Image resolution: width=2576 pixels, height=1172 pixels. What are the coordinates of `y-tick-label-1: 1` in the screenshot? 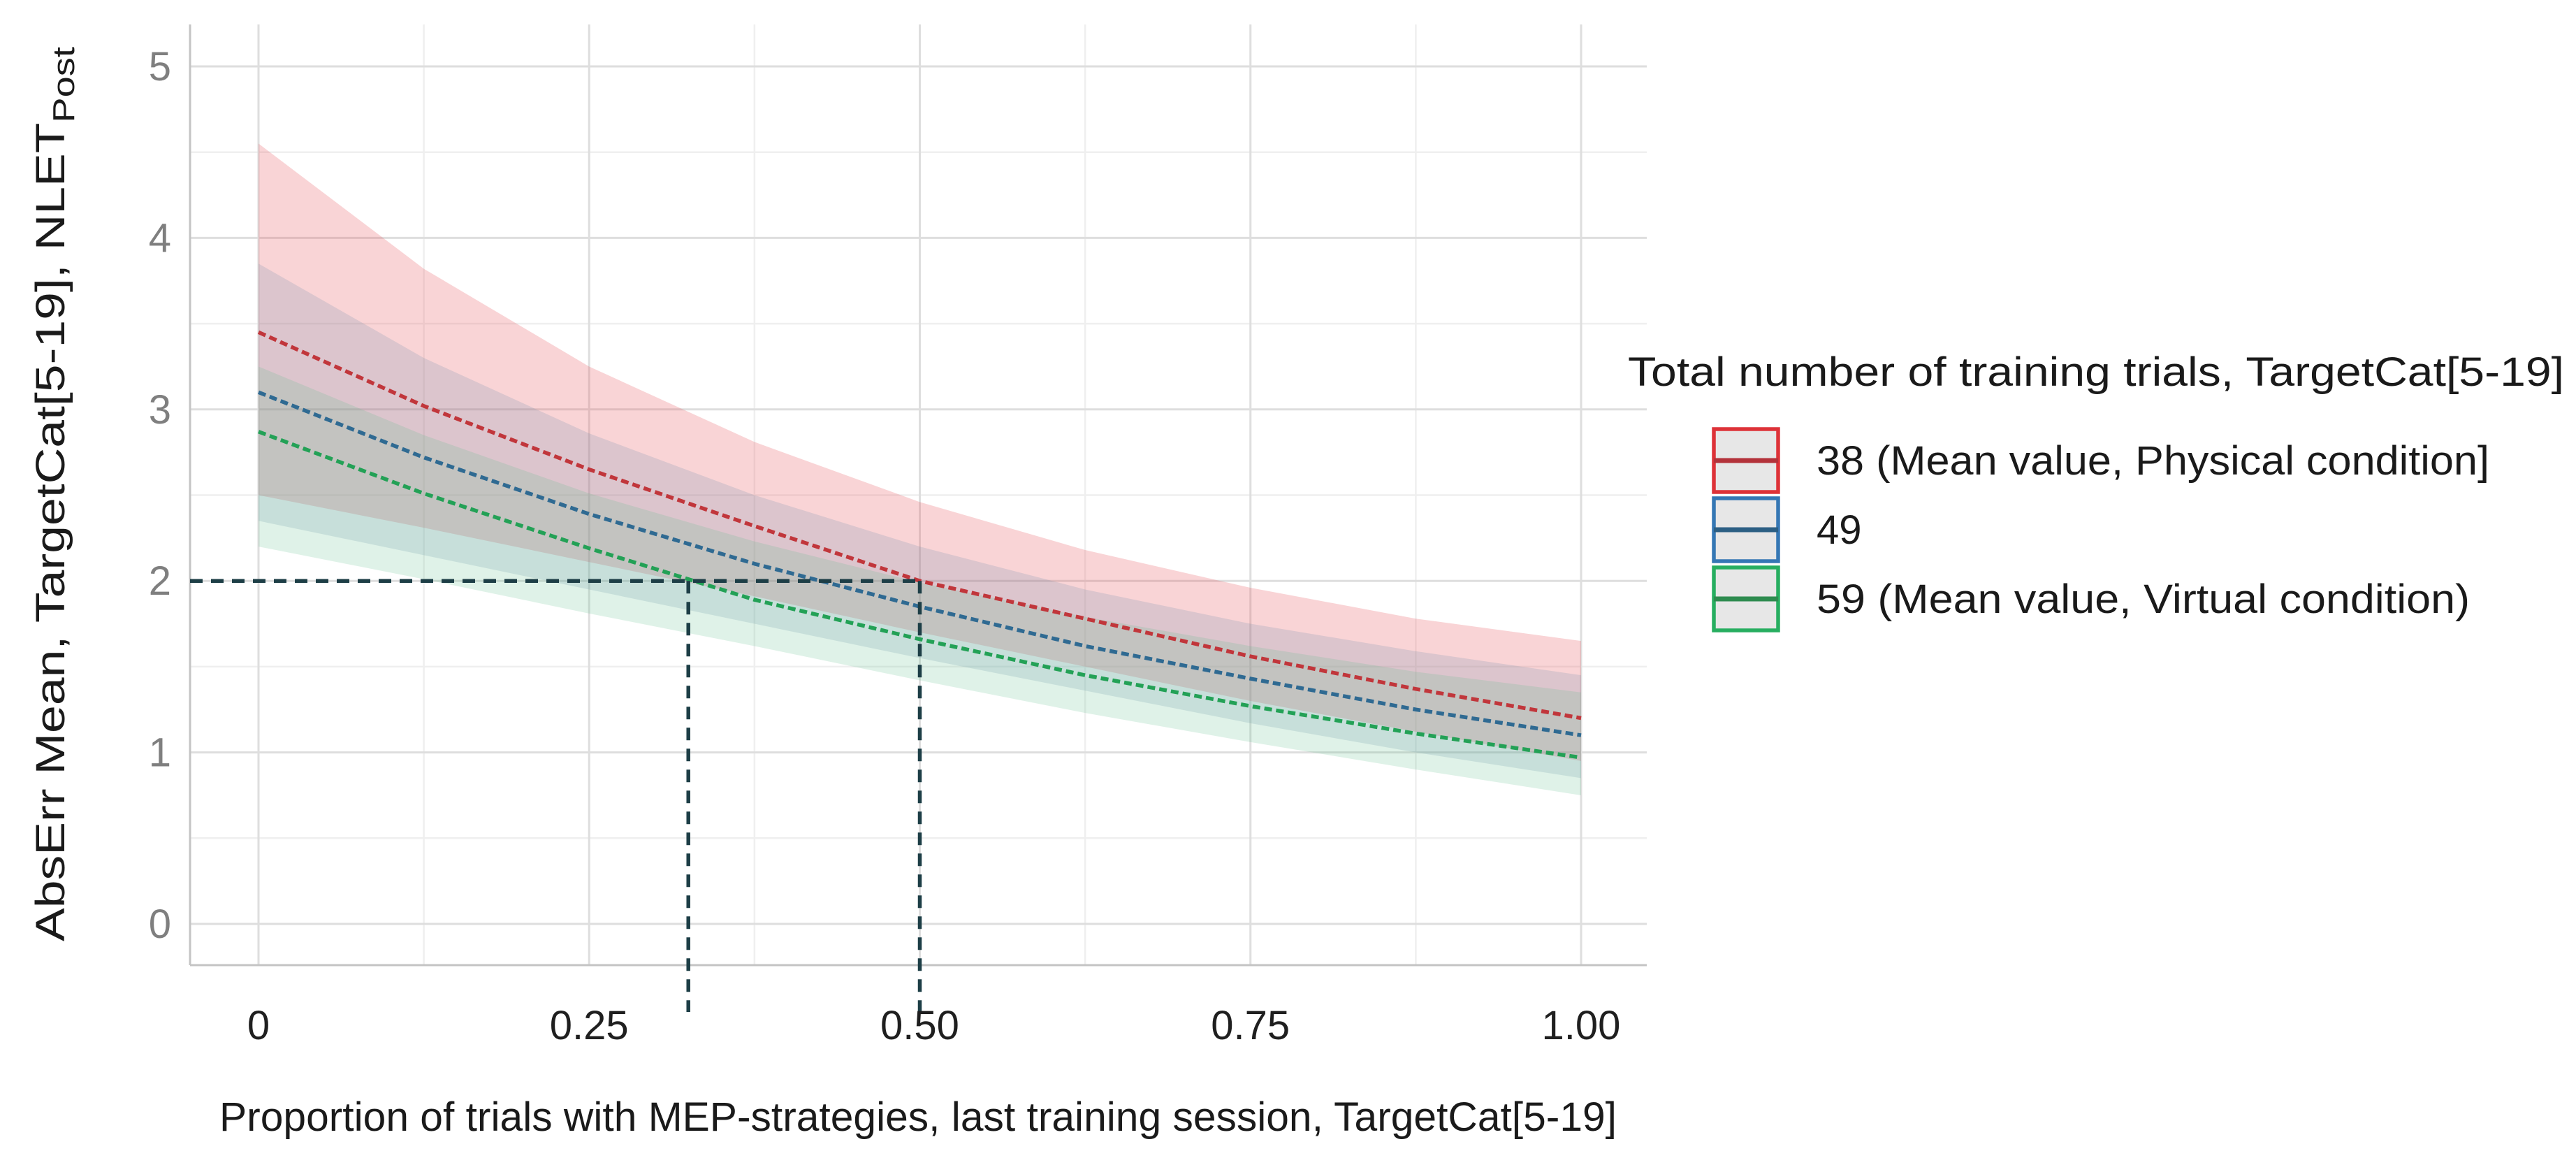 It's located at (160, 753).